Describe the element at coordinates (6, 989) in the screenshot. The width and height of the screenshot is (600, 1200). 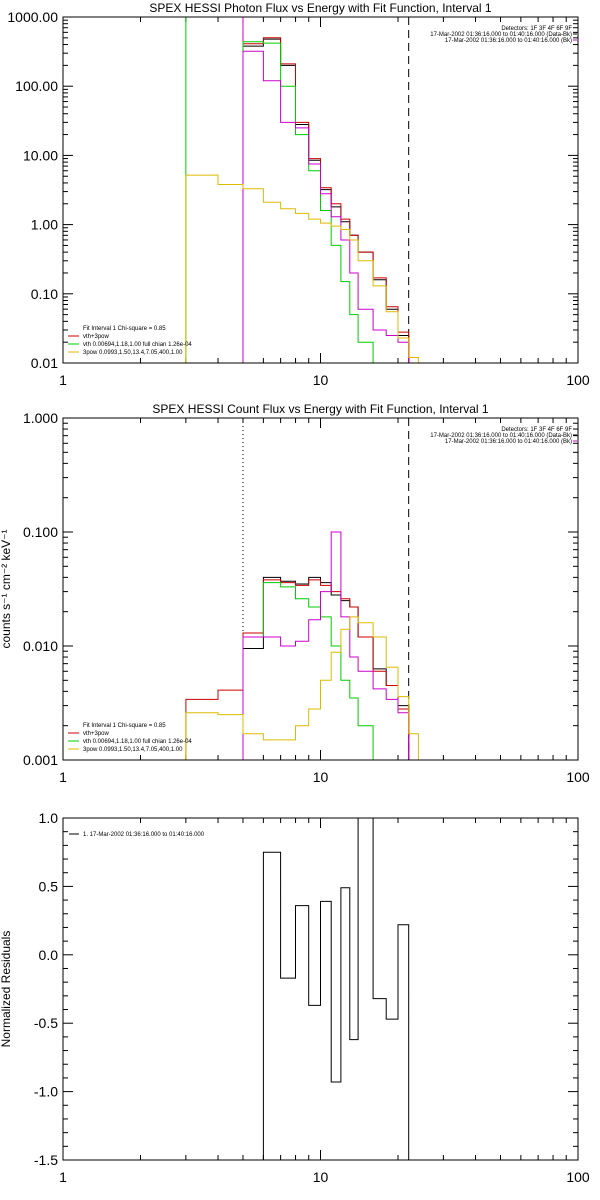
I see `y-axis-label: Normalized Residuals` at that location.